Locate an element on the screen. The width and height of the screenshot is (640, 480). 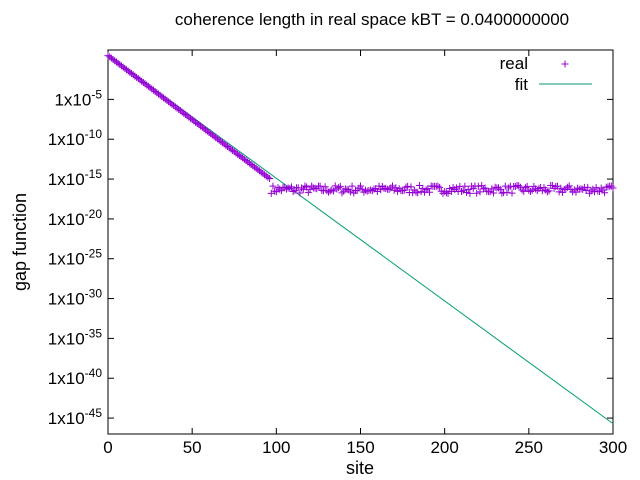
legend-label-real: real is located at coordinates (514, 63).